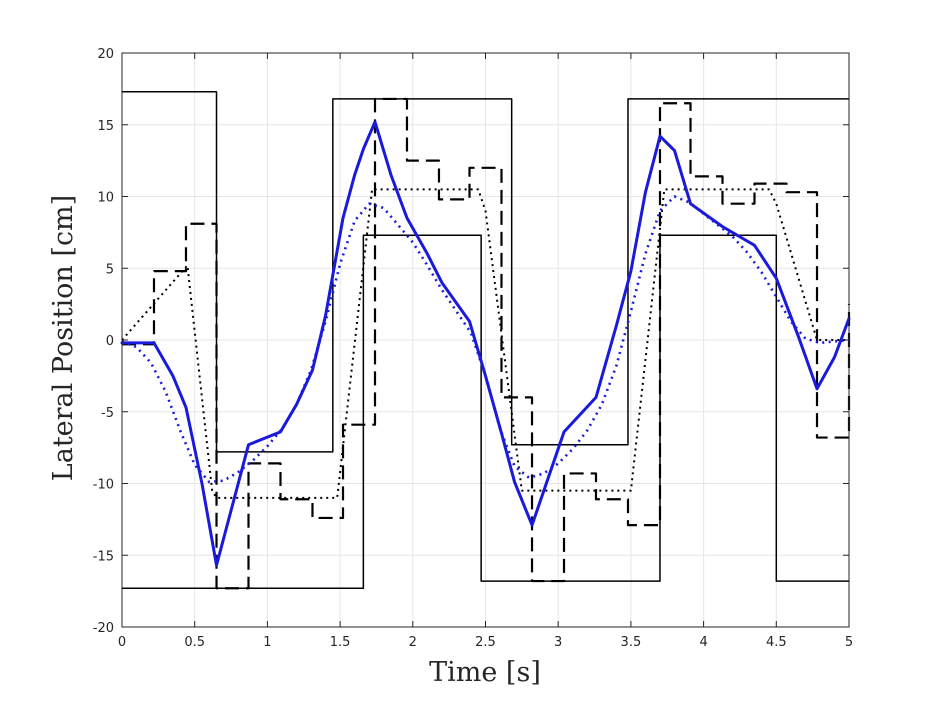  I want to click on x-tick-label: 3, so click(558, 642).